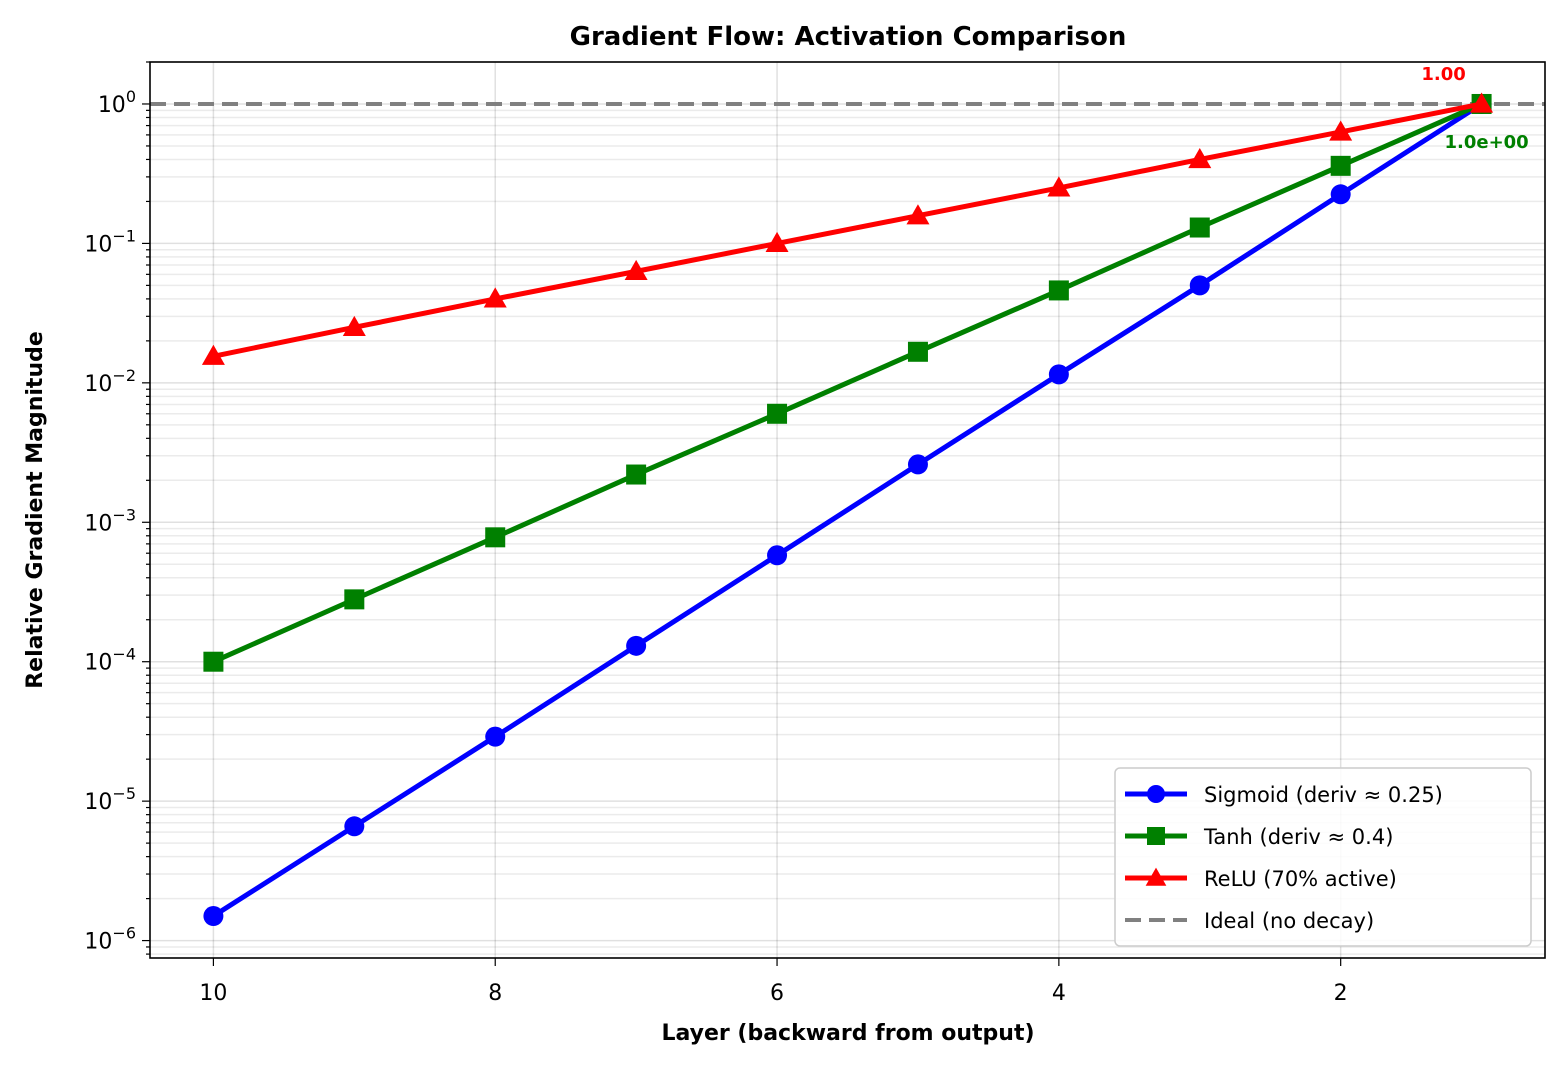  Describe the element at coordinates (1298, 837) in the screenshot. I see `legend-label: Tanh (deriv ≈ 0.4)` at that location.